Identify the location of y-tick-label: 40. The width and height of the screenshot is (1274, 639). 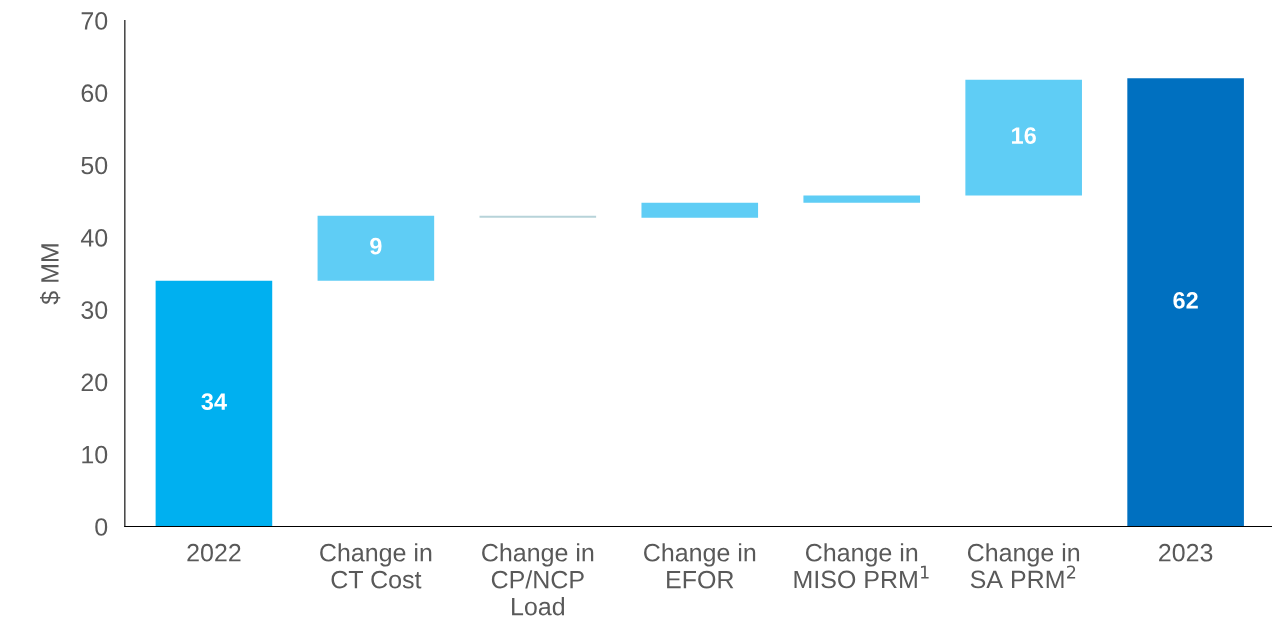
(94, 237).